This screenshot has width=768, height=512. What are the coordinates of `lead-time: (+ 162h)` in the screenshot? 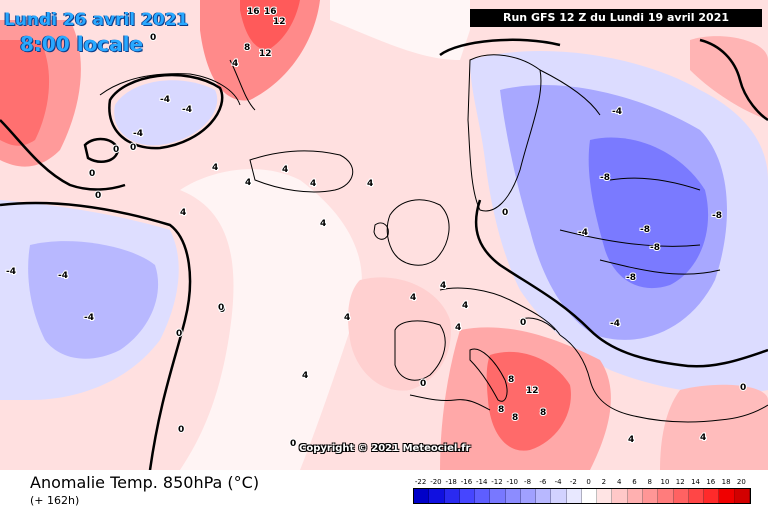 It's located at (55, 500).